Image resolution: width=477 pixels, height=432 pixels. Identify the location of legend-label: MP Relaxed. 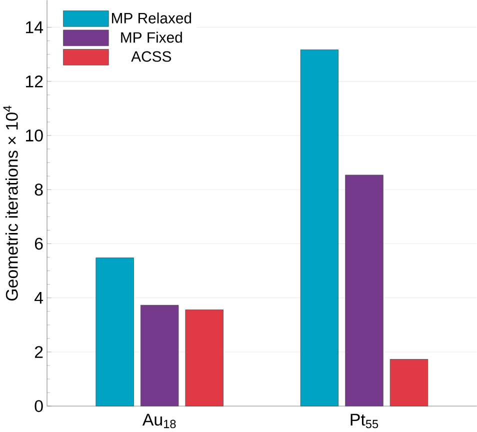
(152, 18).